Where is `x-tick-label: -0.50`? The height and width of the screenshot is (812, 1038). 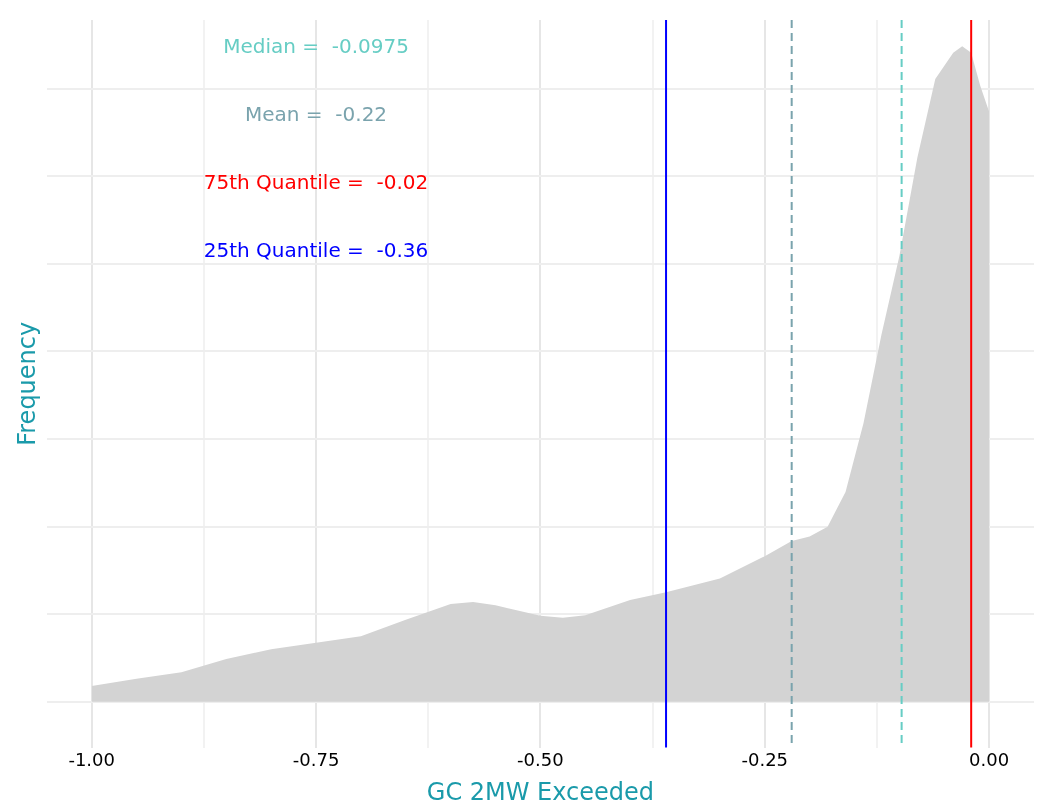
x-tick-label: -0.50 is located at coordinates (540, 760).